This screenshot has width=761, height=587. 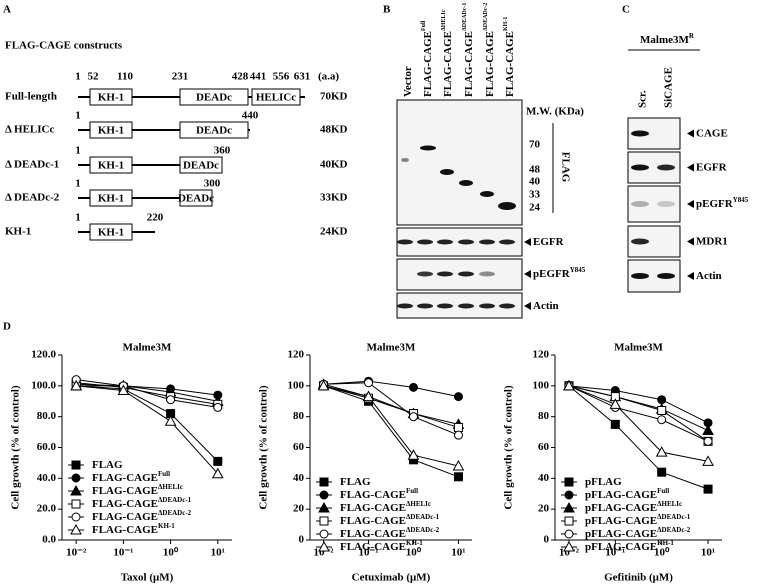 What do you see at coordinates (47, 416) in the screenshot?
I see `y-tick-label: 80.0` at bounding box center [47, 416].